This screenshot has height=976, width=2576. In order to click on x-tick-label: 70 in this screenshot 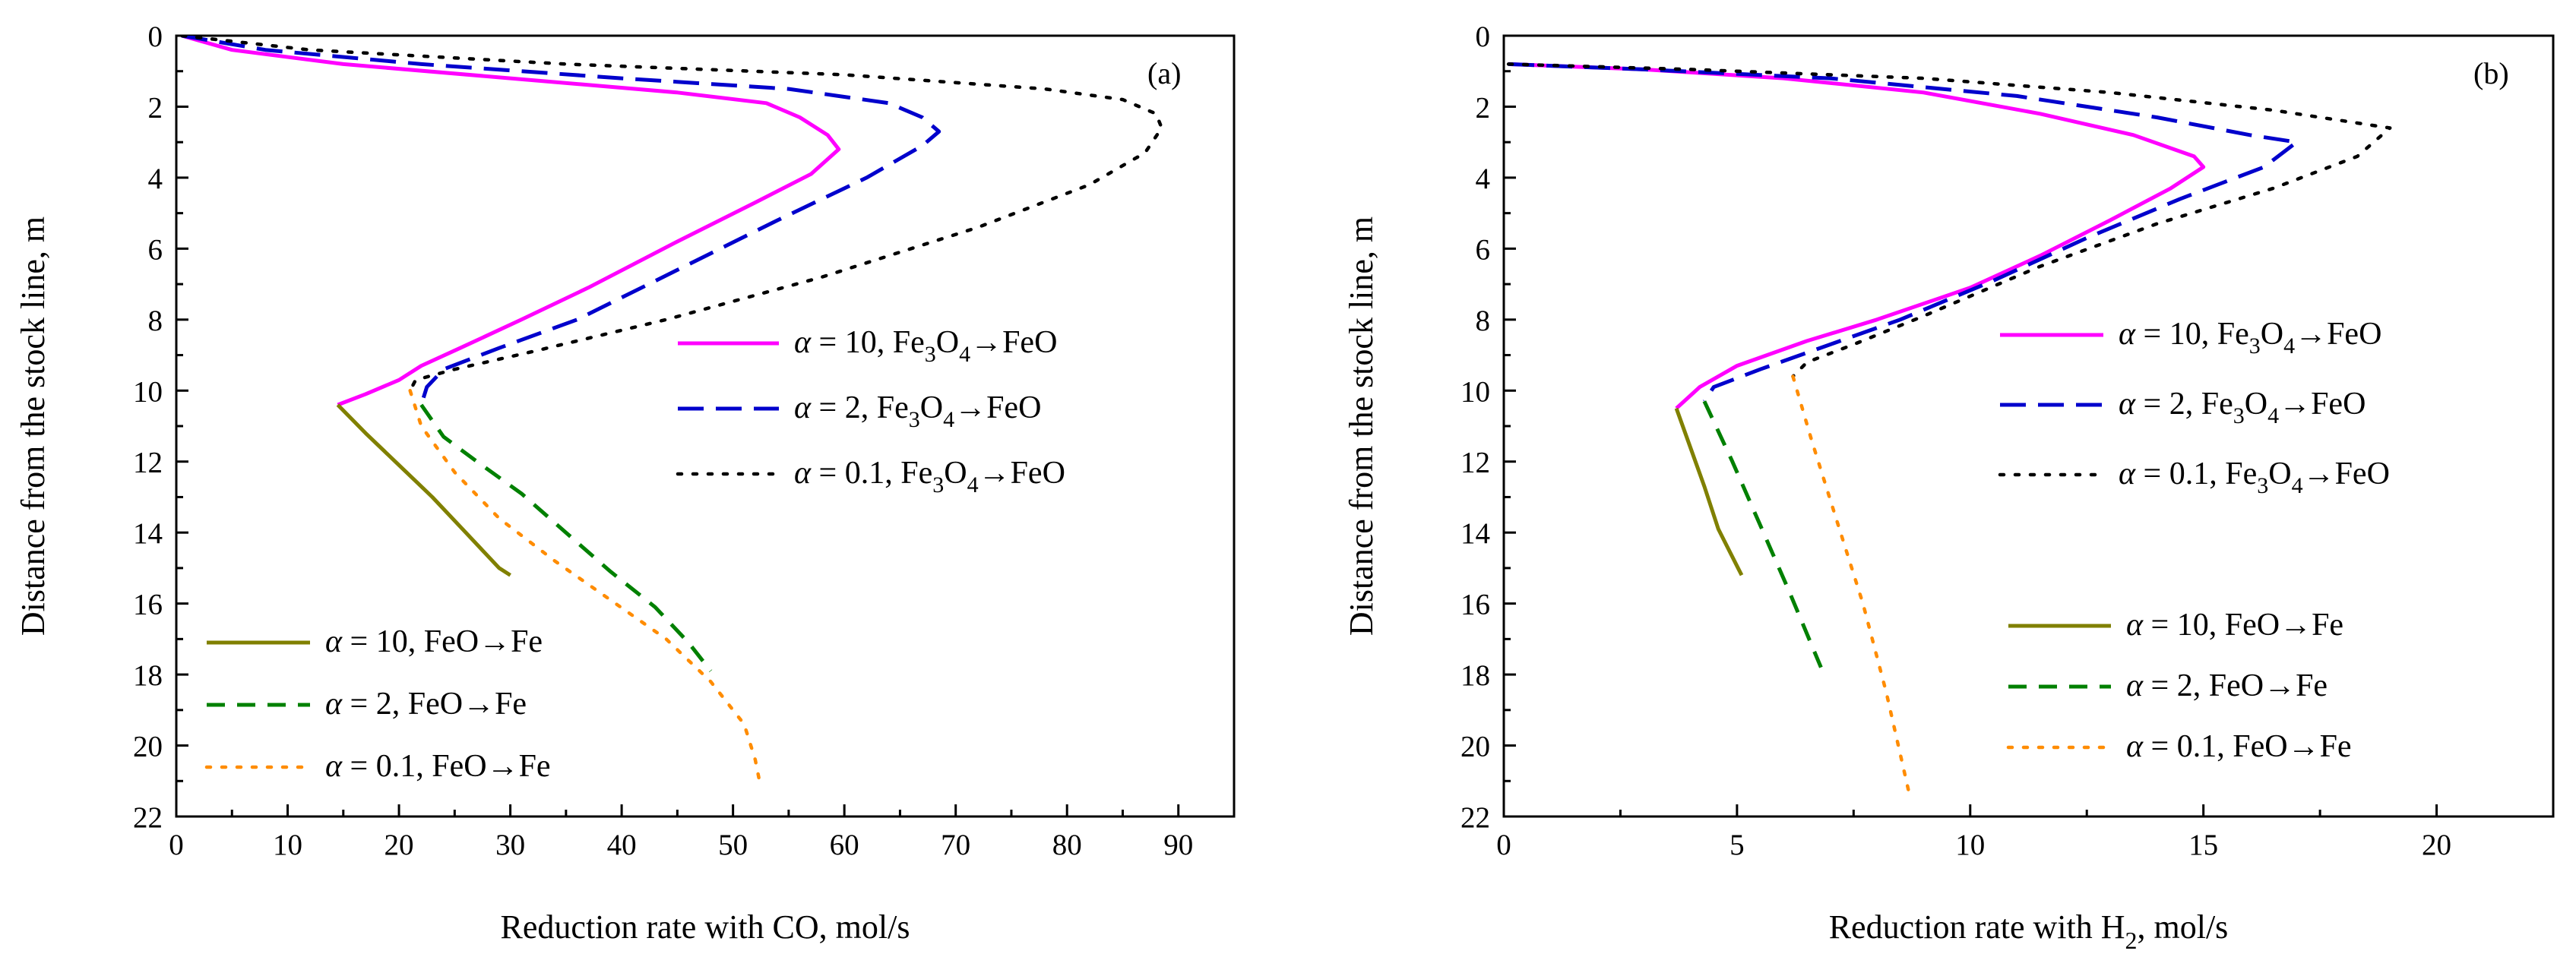, I will do `click(955, 845)`.